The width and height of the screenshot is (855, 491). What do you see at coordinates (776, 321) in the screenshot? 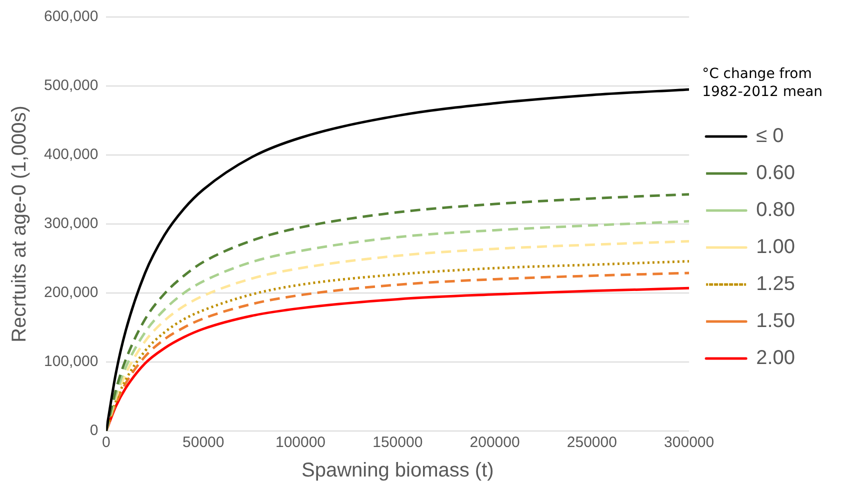
I see `legend-label: 1.50` at bounding box center [776, 321].